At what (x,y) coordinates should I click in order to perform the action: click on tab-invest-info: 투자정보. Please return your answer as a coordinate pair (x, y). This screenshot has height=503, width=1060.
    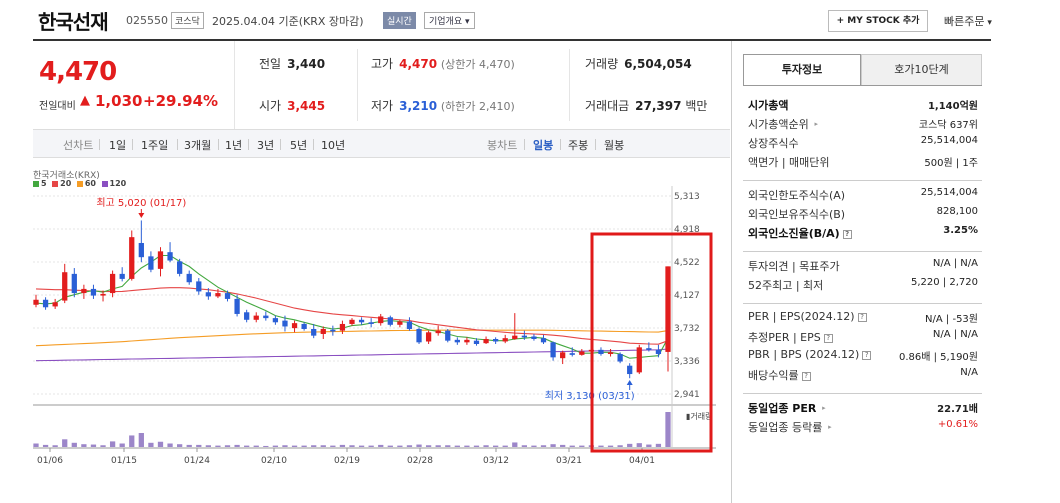
    Looking at the image, I should click on (802, 70).